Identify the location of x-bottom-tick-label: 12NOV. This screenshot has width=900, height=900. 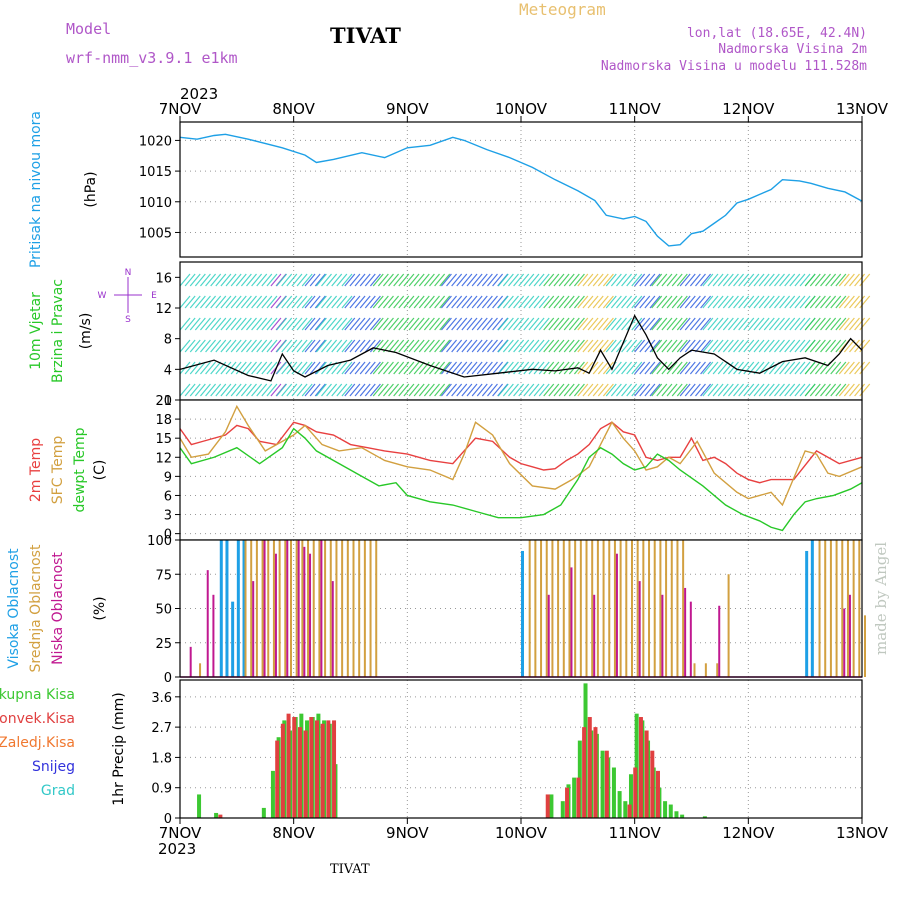
(748, 833).